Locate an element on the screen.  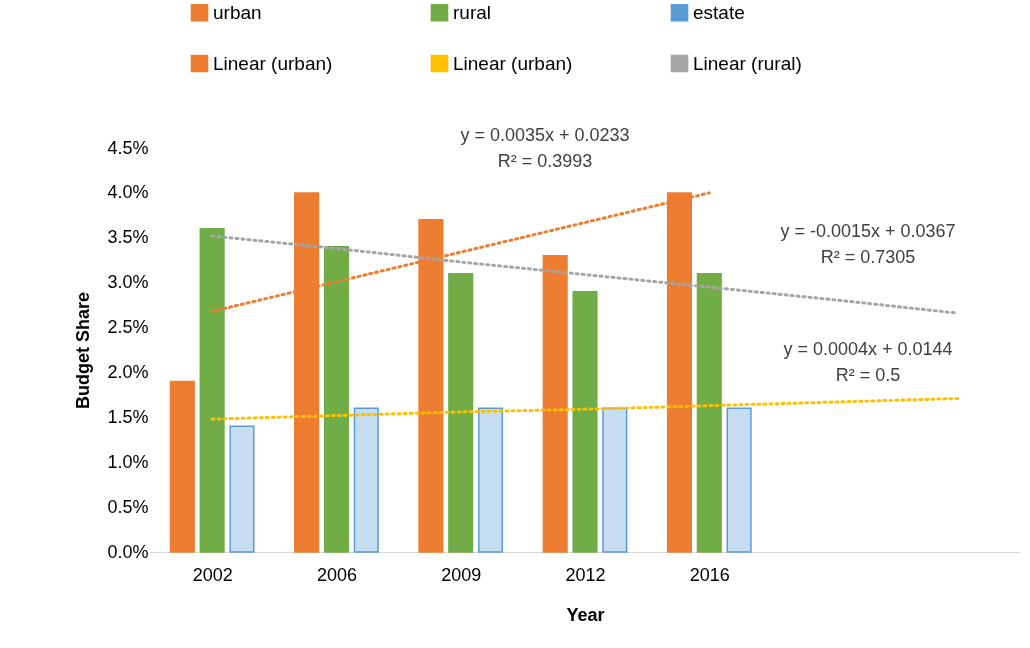
y-tick-label: 2.0% is located at coordinates (128, 371).